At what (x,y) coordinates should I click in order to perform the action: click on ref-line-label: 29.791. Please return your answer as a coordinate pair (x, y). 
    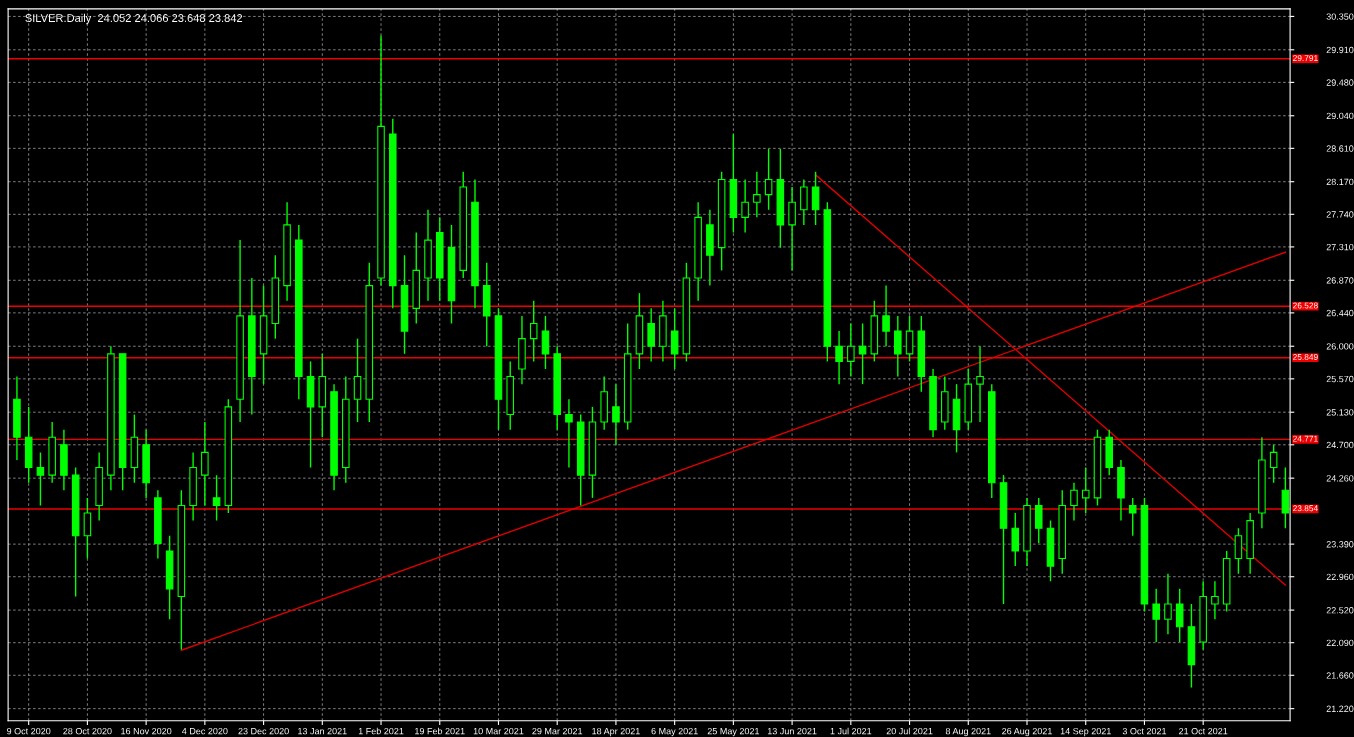
    Looking at the image, I should click on (1305, 58).